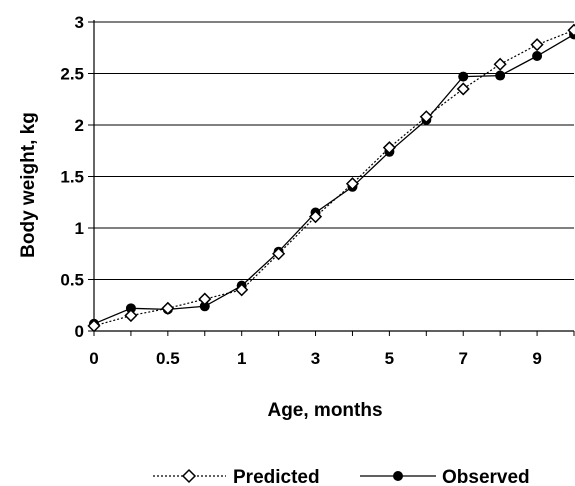 This screenshot has height=486, width=575. Describe the element at coordinates (79, 331) in the screenshot. I see `y-tick-label: 0` at that location.